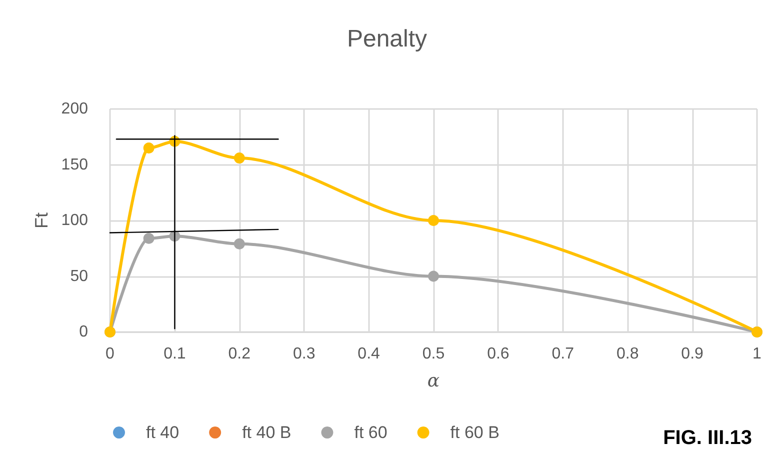 The height and width of the screenshot is (468, 774). I want to click on y-tick-label: 0, so click(83, 332).